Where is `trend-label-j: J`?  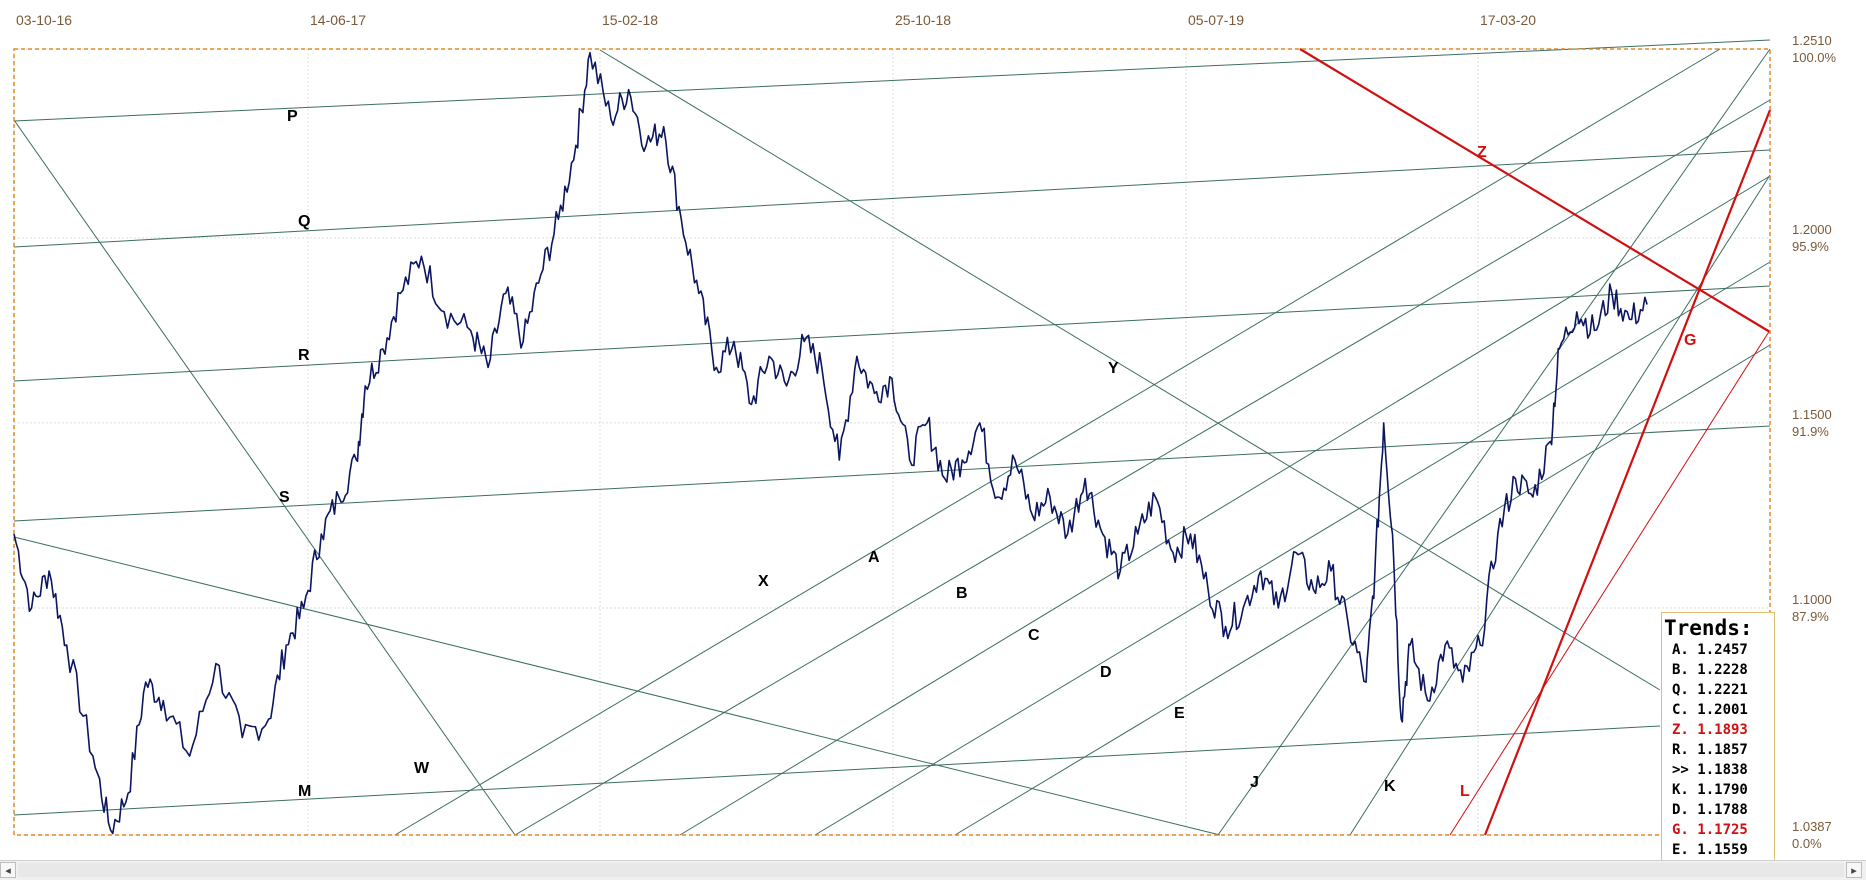
trend-label-j: J is located at coordinates (1254, 782).